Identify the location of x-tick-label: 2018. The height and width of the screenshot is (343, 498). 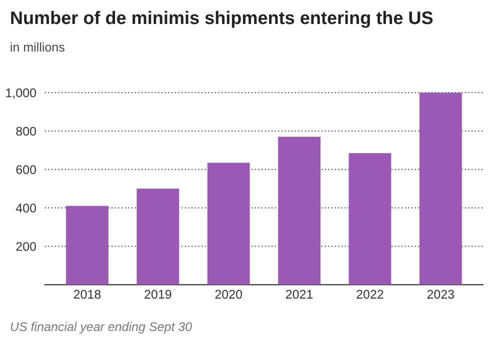
(87, 294).